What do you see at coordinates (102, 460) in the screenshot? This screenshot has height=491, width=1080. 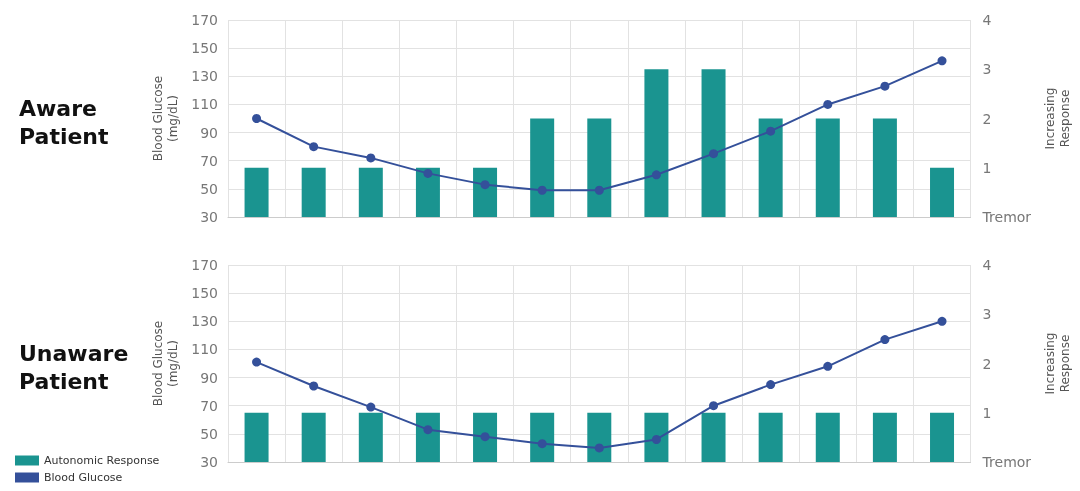 I see `legend-label: Autonomic Response` at bounding box center [102, 460].